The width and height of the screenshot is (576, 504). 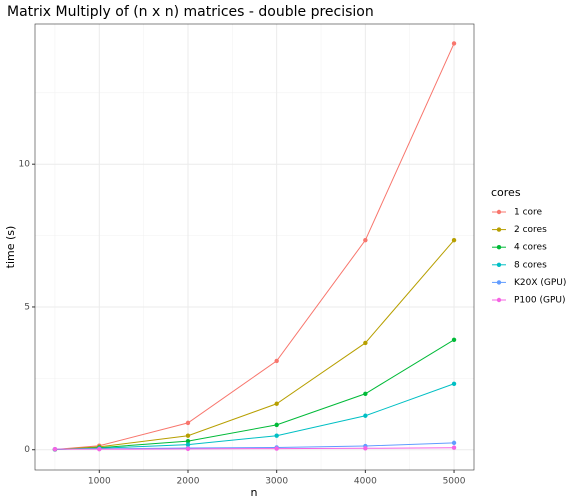 I want to click on legend-title: cores, so click(x=506, y=192).